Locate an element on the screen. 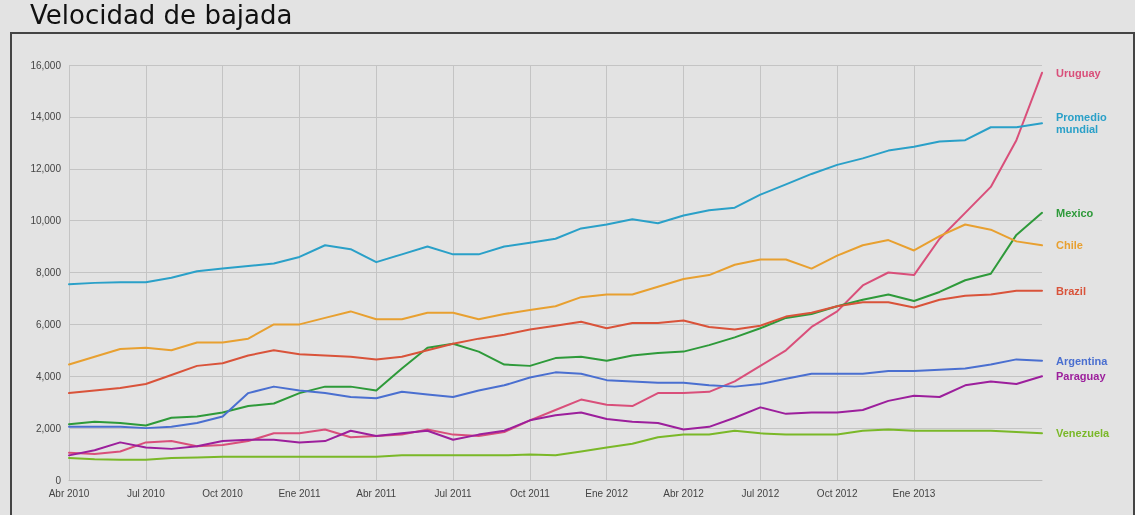 Image resolution: width=1135 pixels, height=515 pixels. y-tick-label: 4,000 is located at coordinates (48, 376).